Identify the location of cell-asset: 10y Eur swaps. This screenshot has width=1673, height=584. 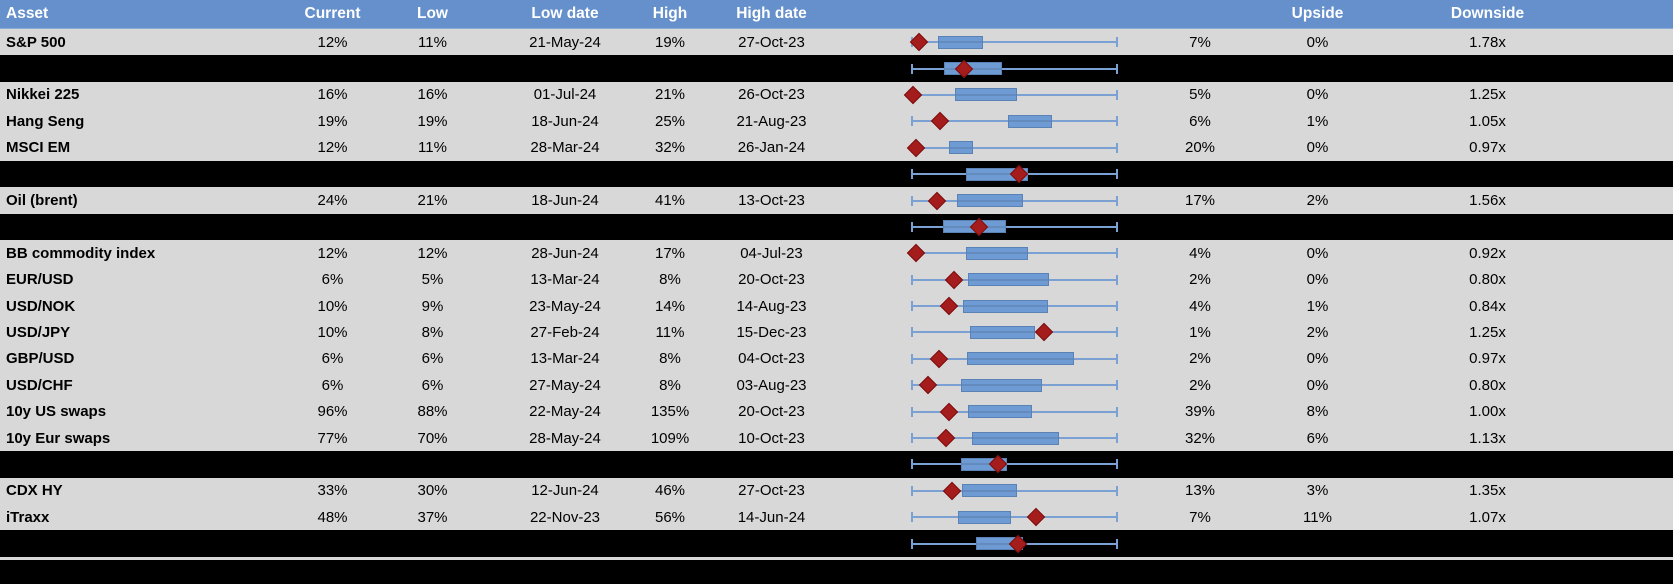
(58, 438).